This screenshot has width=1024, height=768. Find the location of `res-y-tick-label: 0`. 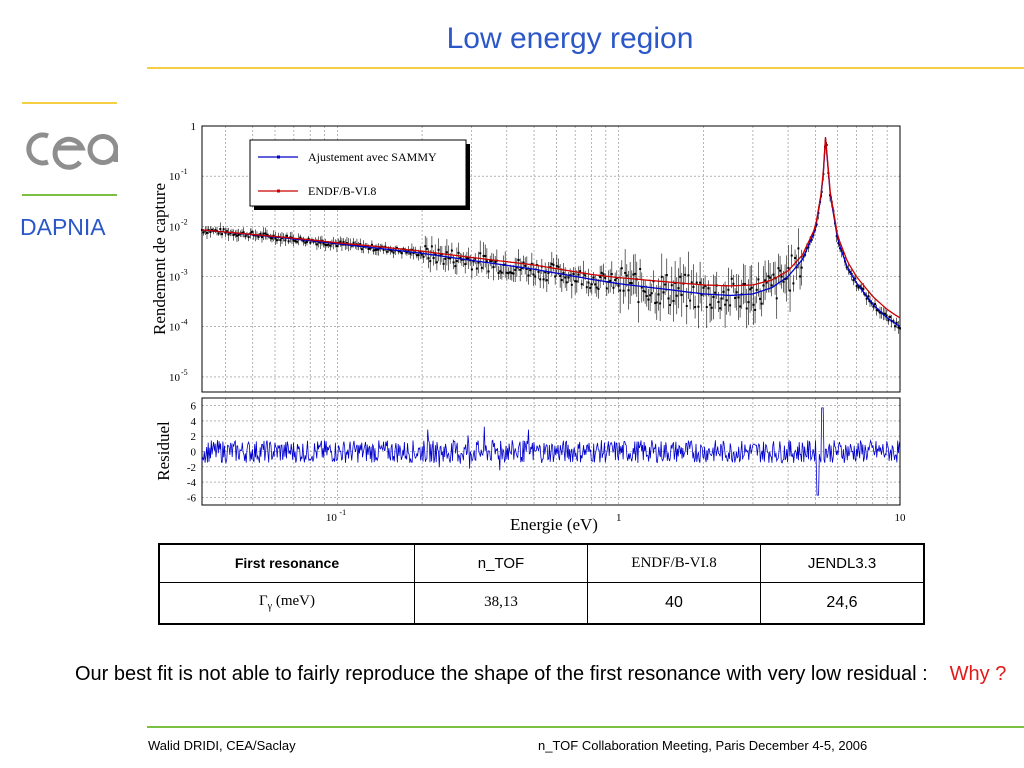

res-y-tick-label: 0 is located at coordinates (194, 453).